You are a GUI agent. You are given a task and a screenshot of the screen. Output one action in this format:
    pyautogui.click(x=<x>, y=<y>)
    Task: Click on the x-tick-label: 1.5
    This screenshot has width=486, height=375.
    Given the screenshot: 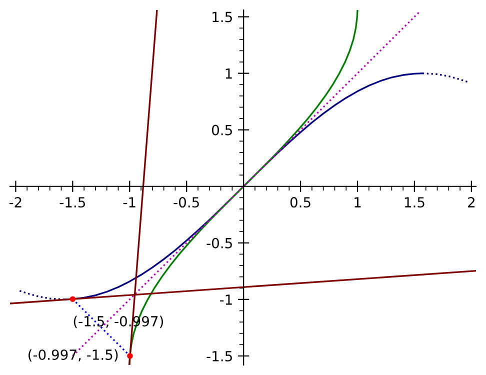 What is the action you would take?
    pyautogui.click(x=414, y=202)
    